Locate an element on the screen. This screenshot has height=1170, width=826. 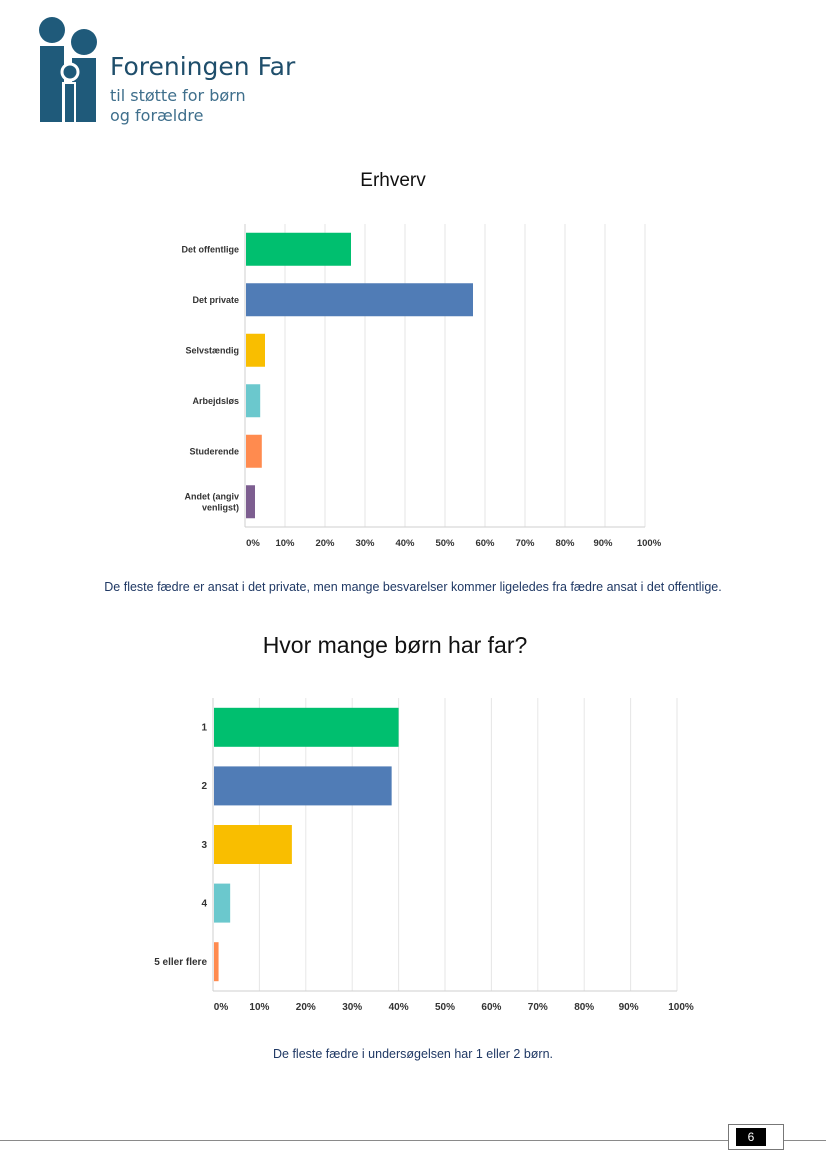
category-label: Arbejdsløs is located at coordinates (215, 401).